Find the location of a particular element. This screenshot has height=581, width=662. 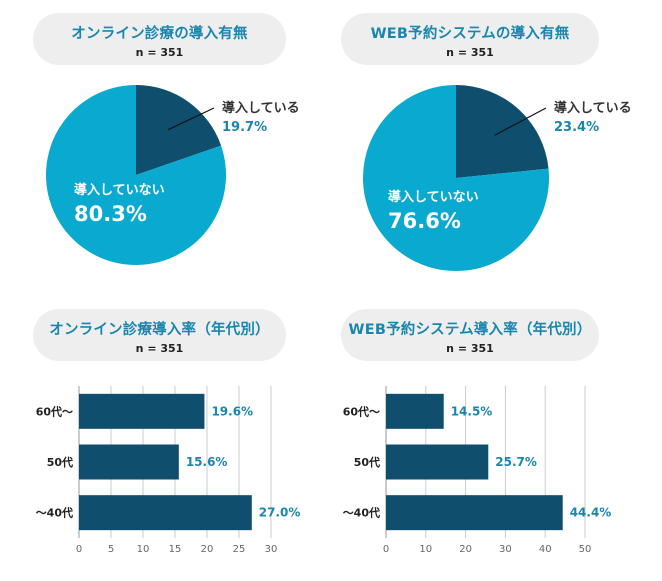

pie-chart-online: 導入している 19.7% 導入していない 80.3% is located at coordinates (173, 175).